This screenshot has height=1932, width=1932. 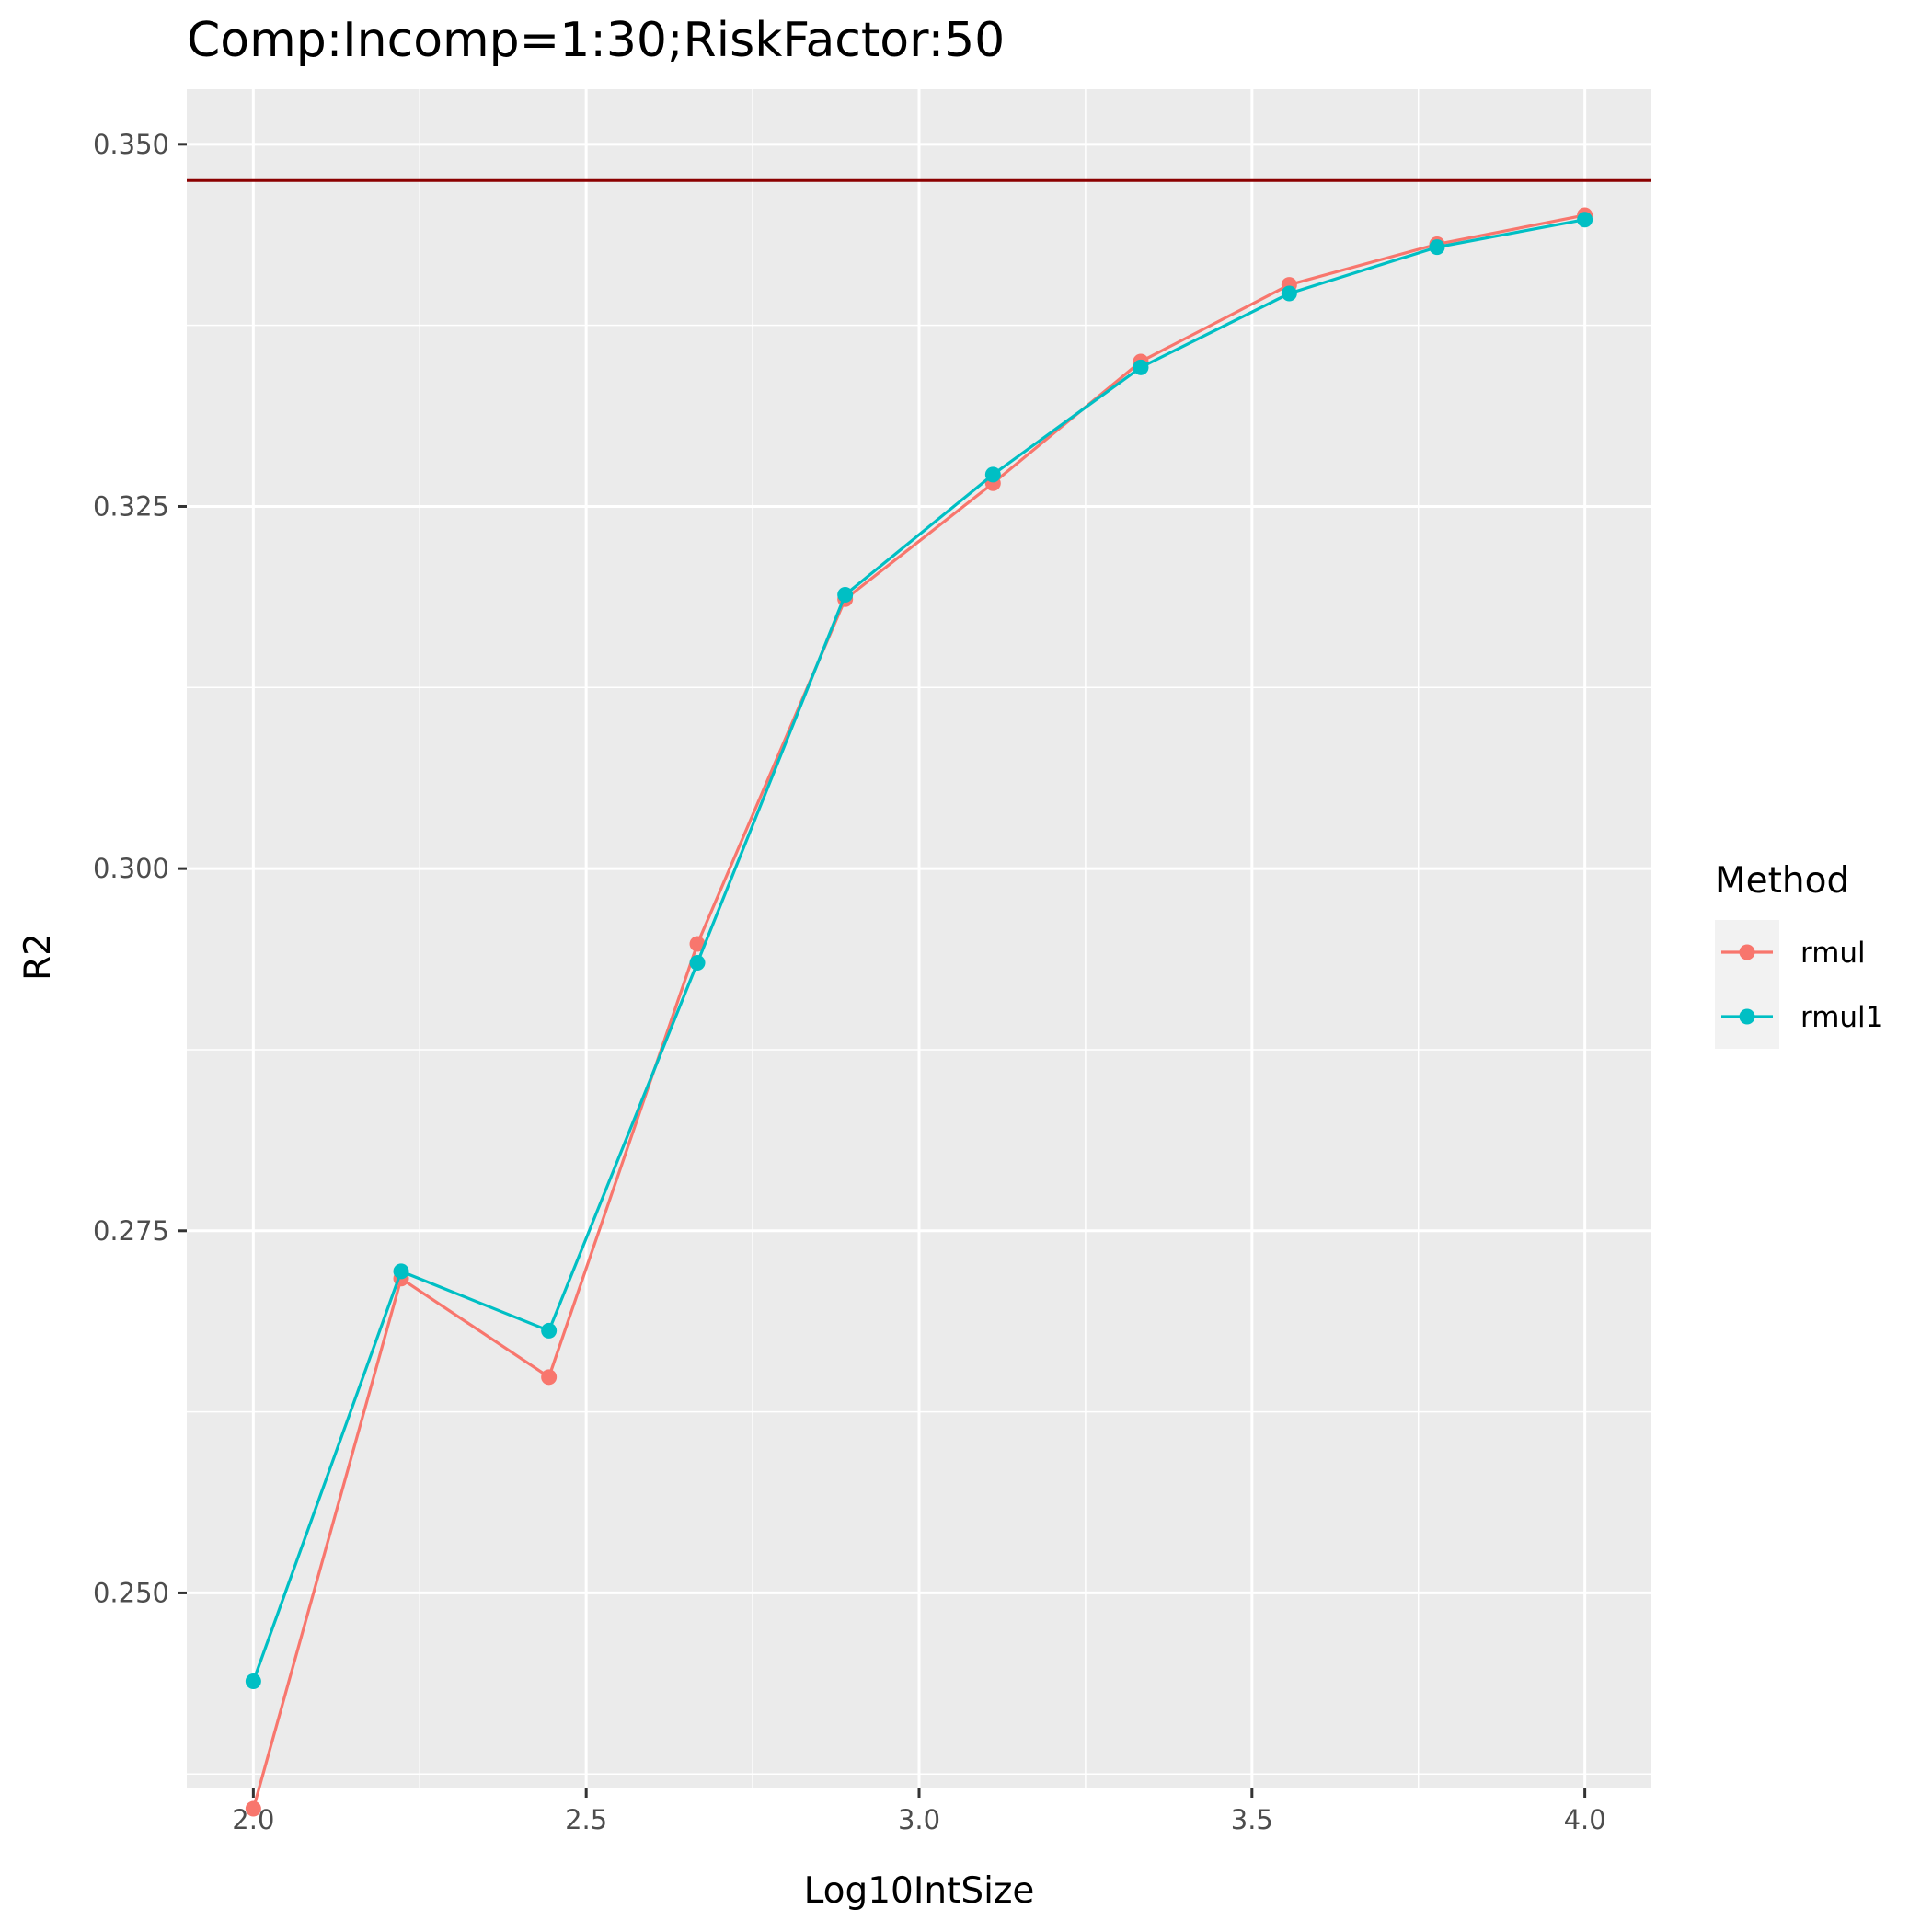 What do you see at coordinates (1833, 953) in the screenshot?
I see `legend-label-rmul: rmul` at bounding box center [1833, 953].